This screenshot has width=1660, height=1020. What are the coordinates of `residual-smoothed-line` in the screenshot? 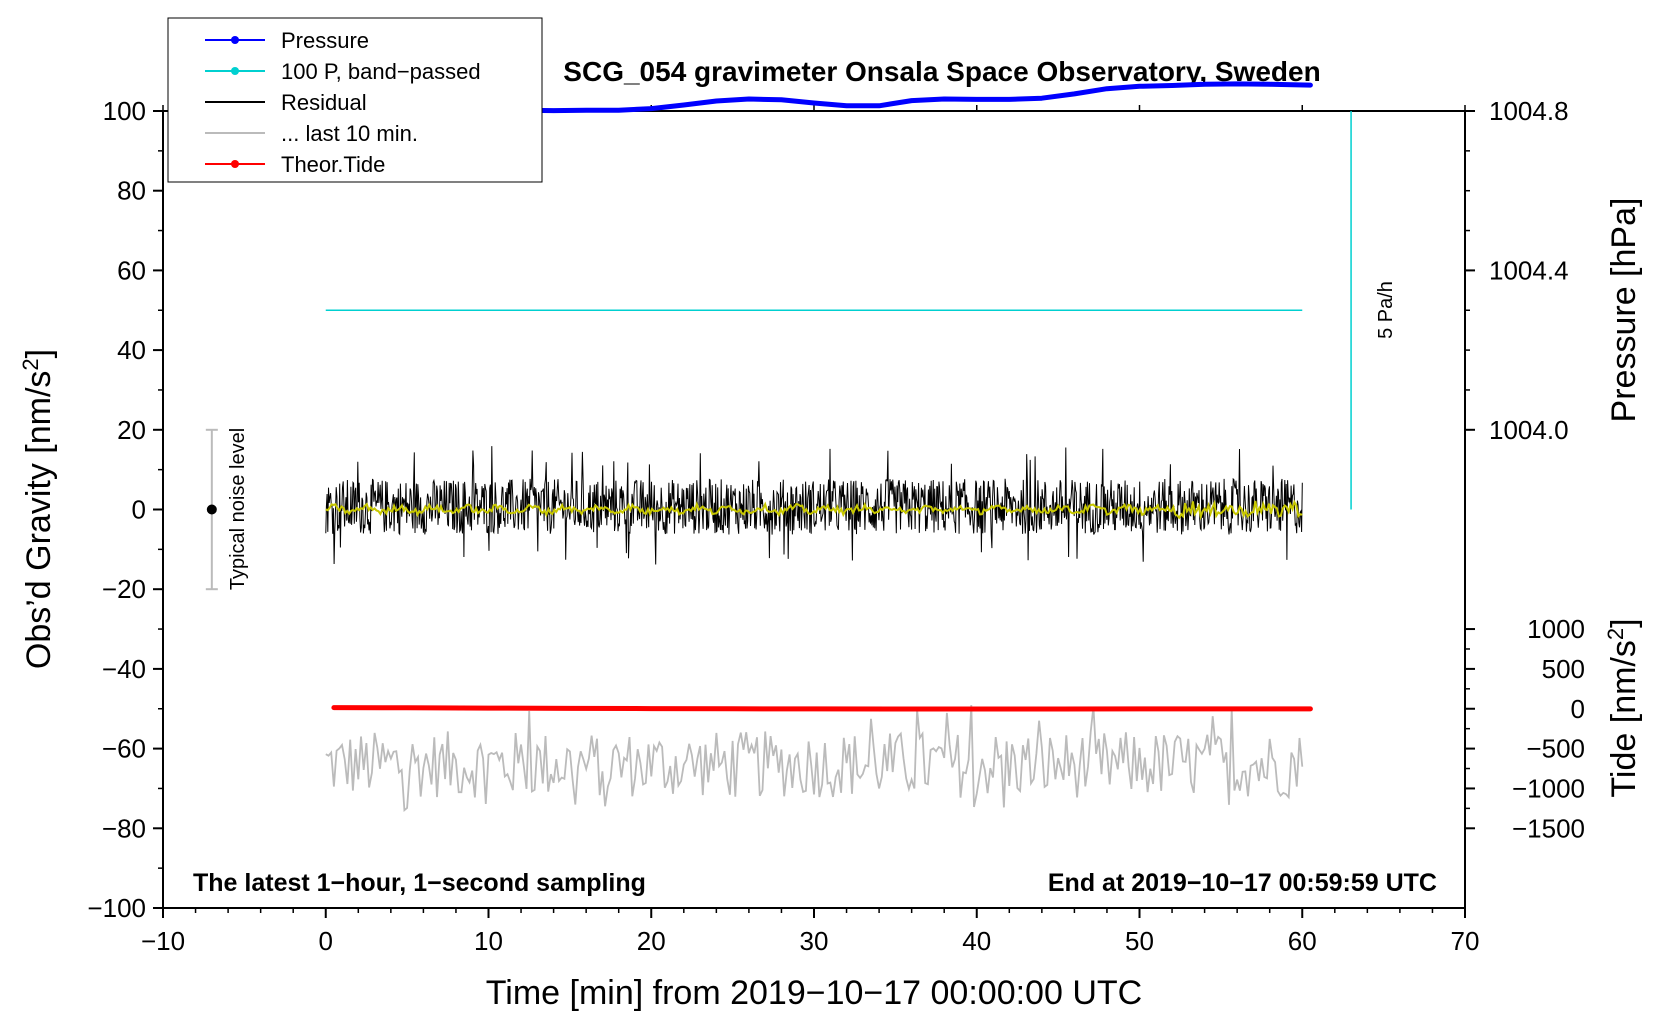 It's located at (814, 510).